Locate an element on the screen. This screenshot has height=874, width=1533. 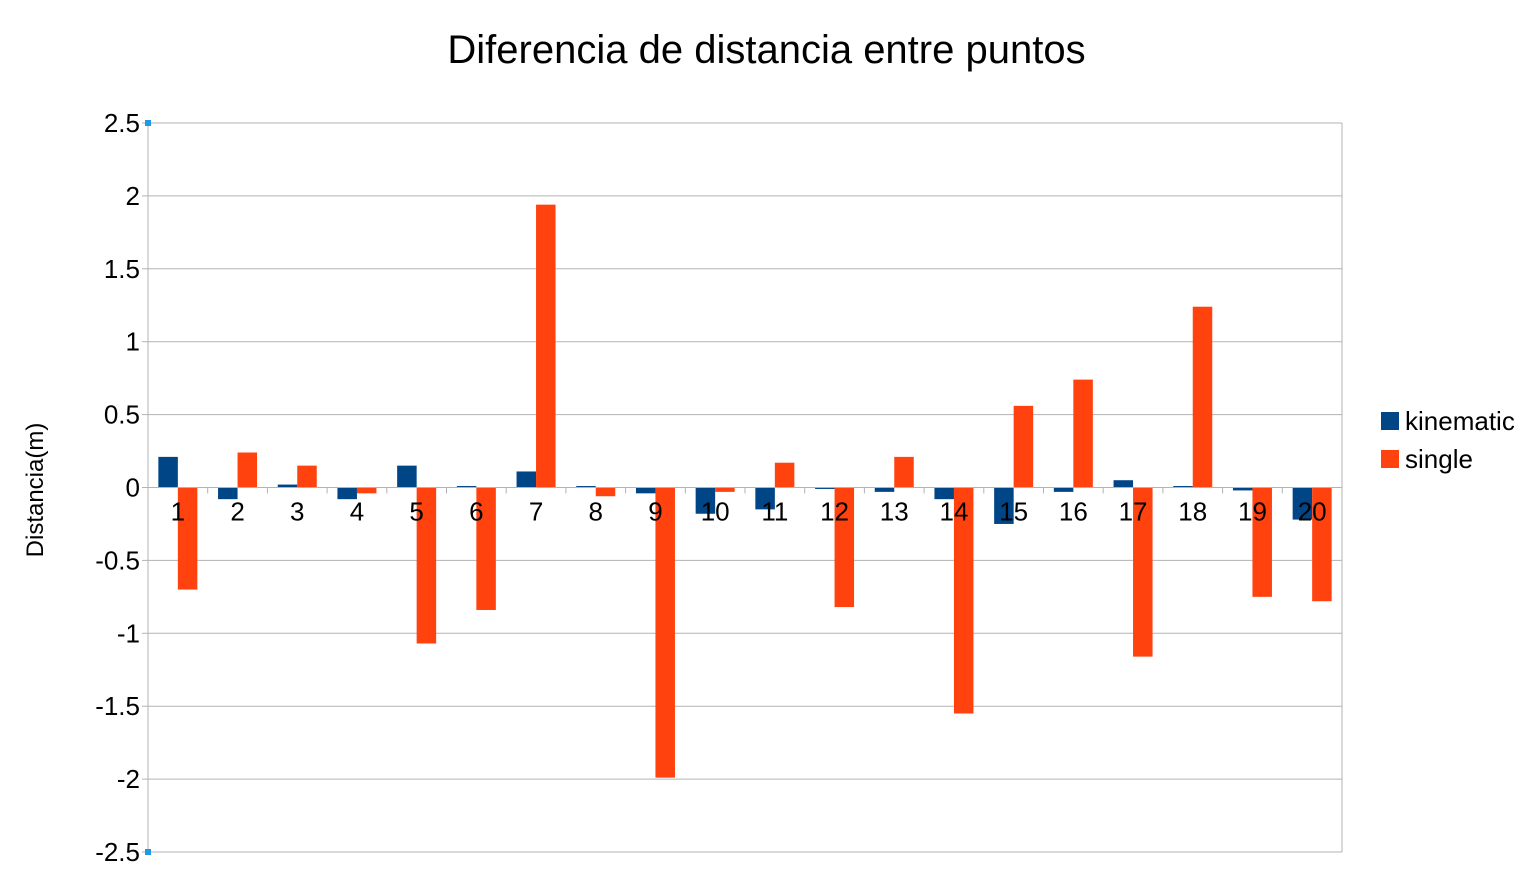
x-tick-label: 10 is located at coordinates (715, 512).